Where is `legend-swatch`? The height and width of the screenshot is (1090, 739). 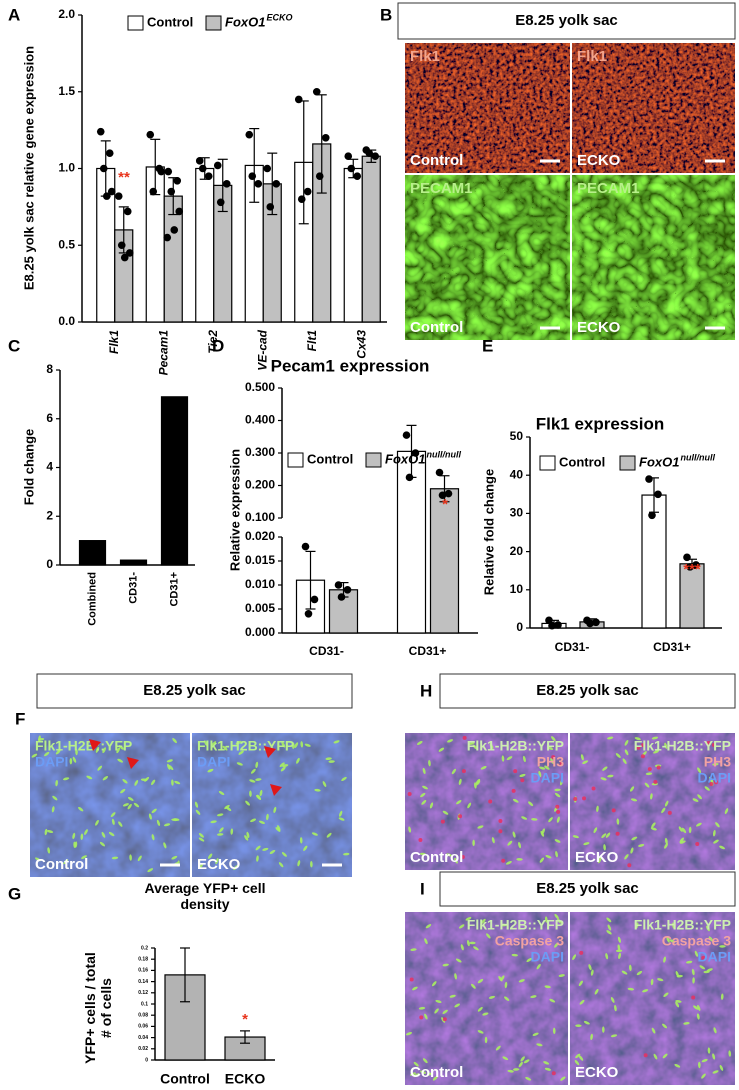
legend-swatch is located at coordinates (213, 23).